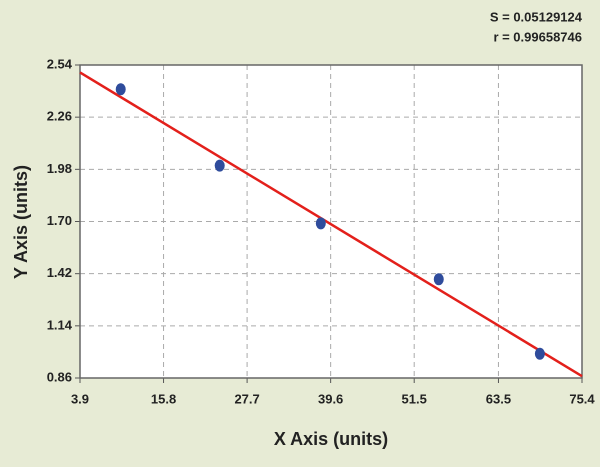 Image resolution: width=600 pixels, height=467 pixels. What do you see at coordinates (80, 398) in the screenshot?
I see `x-tick-label: 3.9` at bounding box center [80, 398].